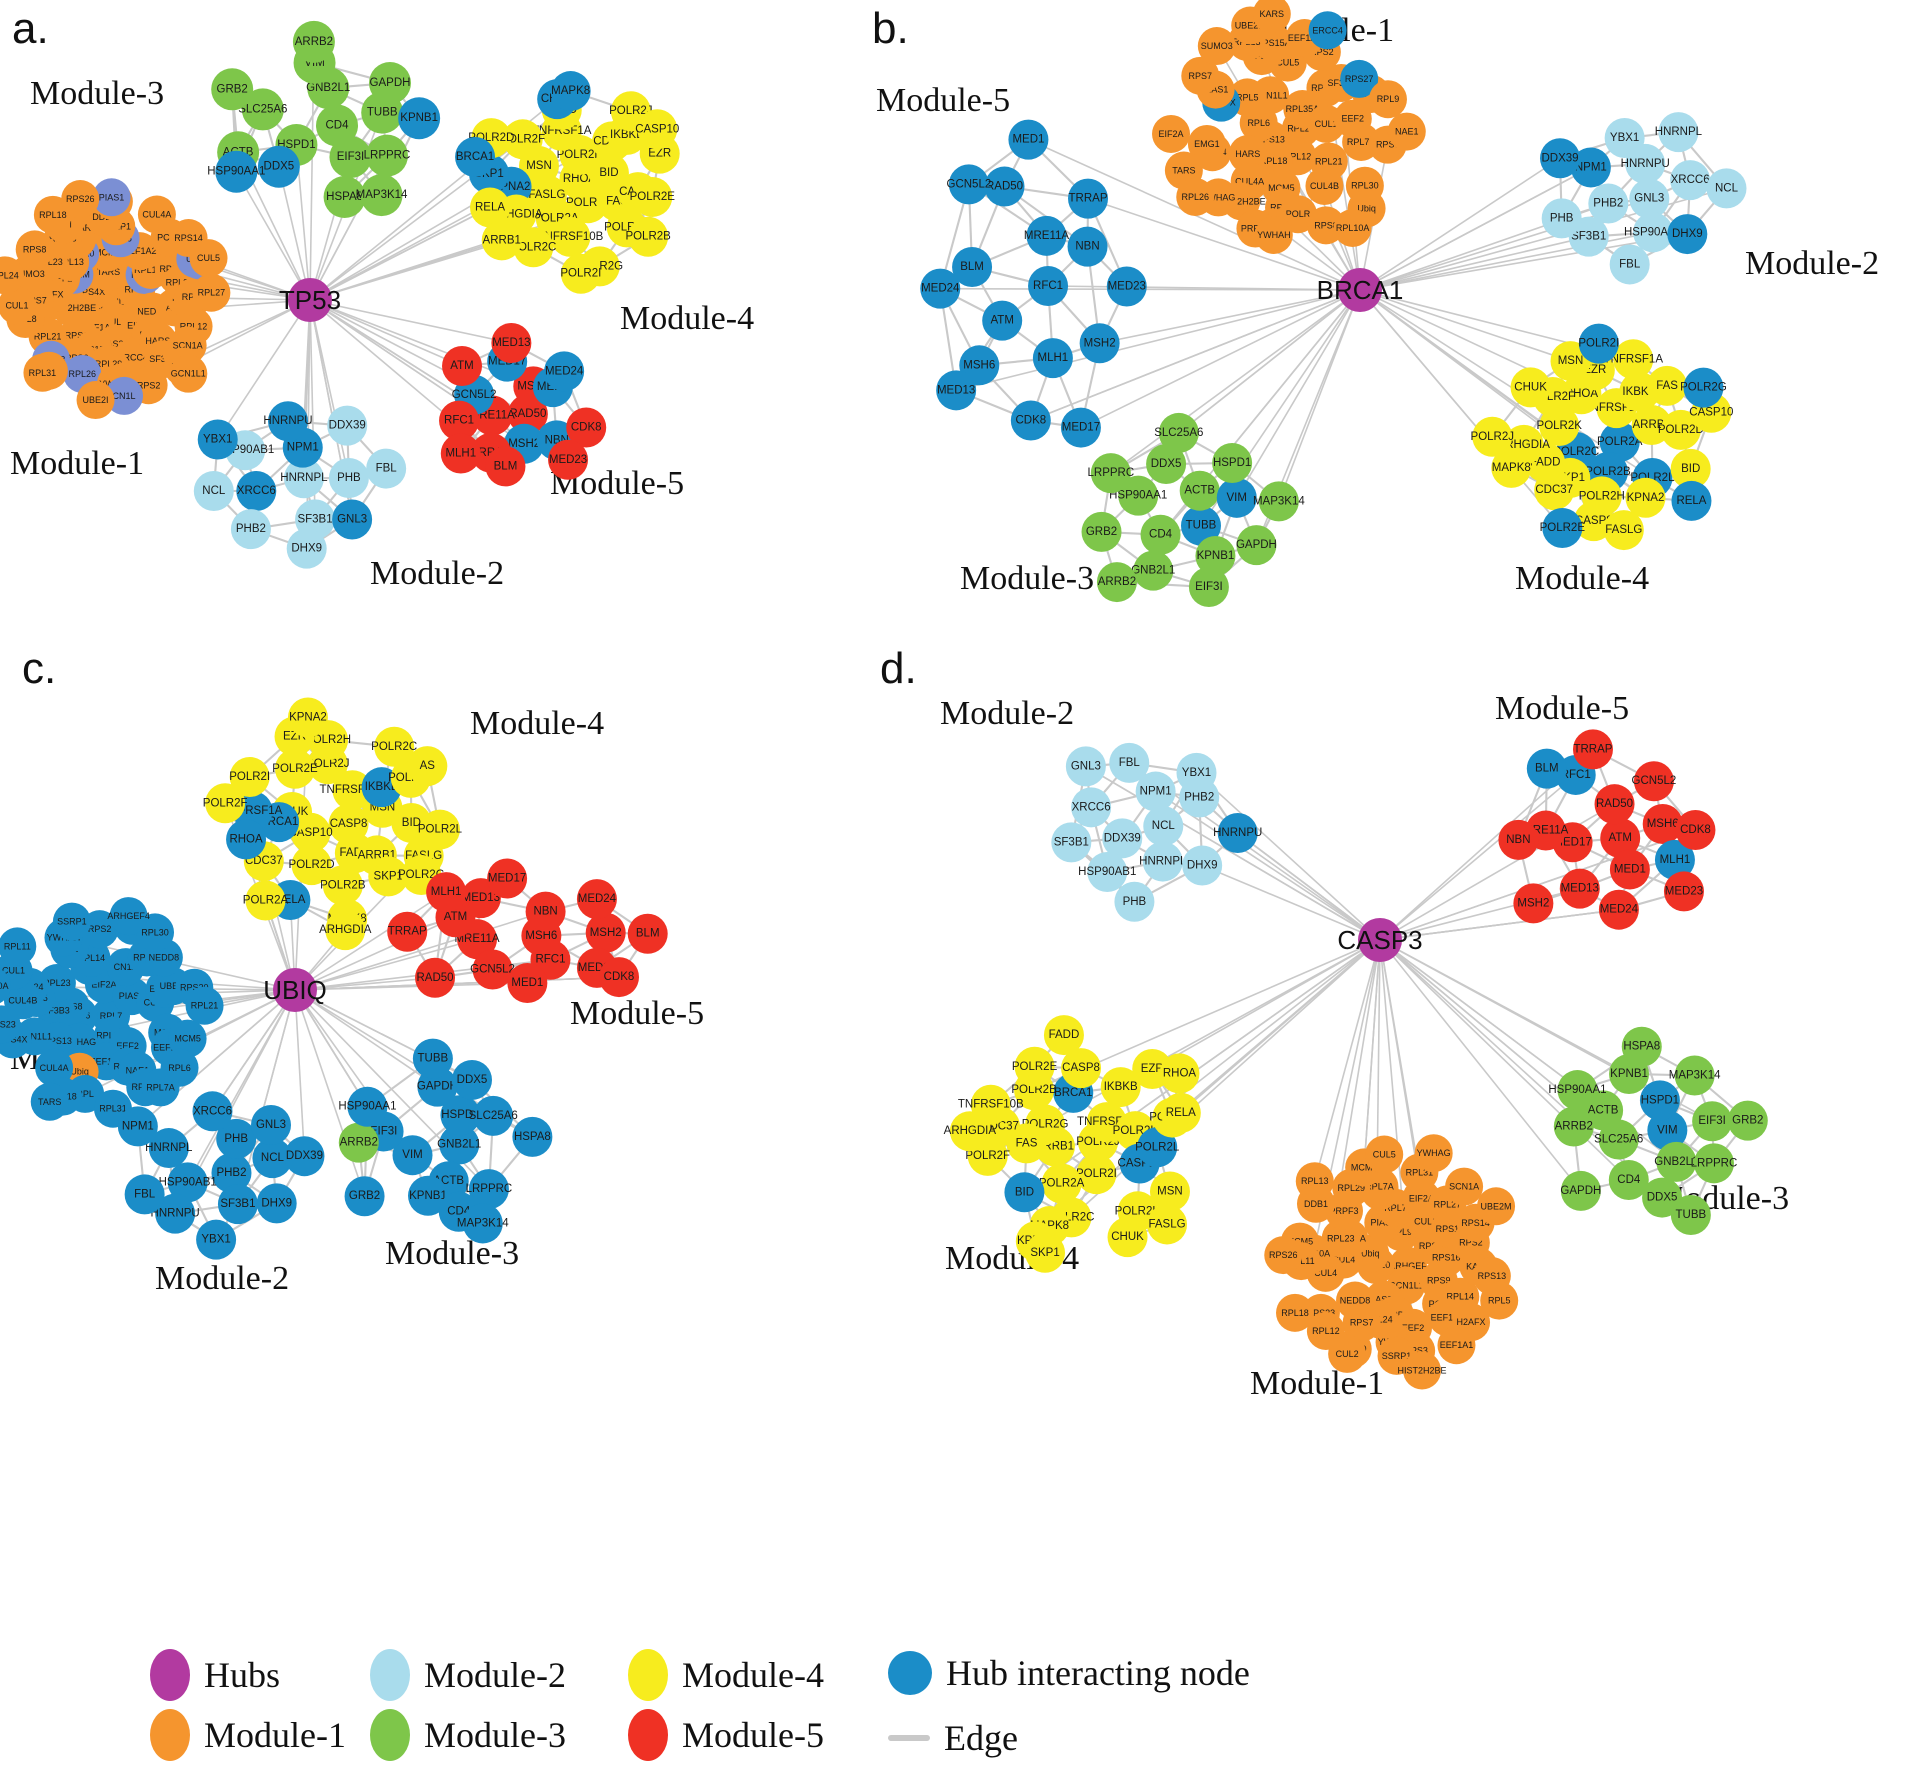 The height and width of the screenshot is (1775, 1923). What do you see at coordinates (1081, 1068) in the screenshot?
I see `network-node: CASP8` at bounding box center [1081, 1068].